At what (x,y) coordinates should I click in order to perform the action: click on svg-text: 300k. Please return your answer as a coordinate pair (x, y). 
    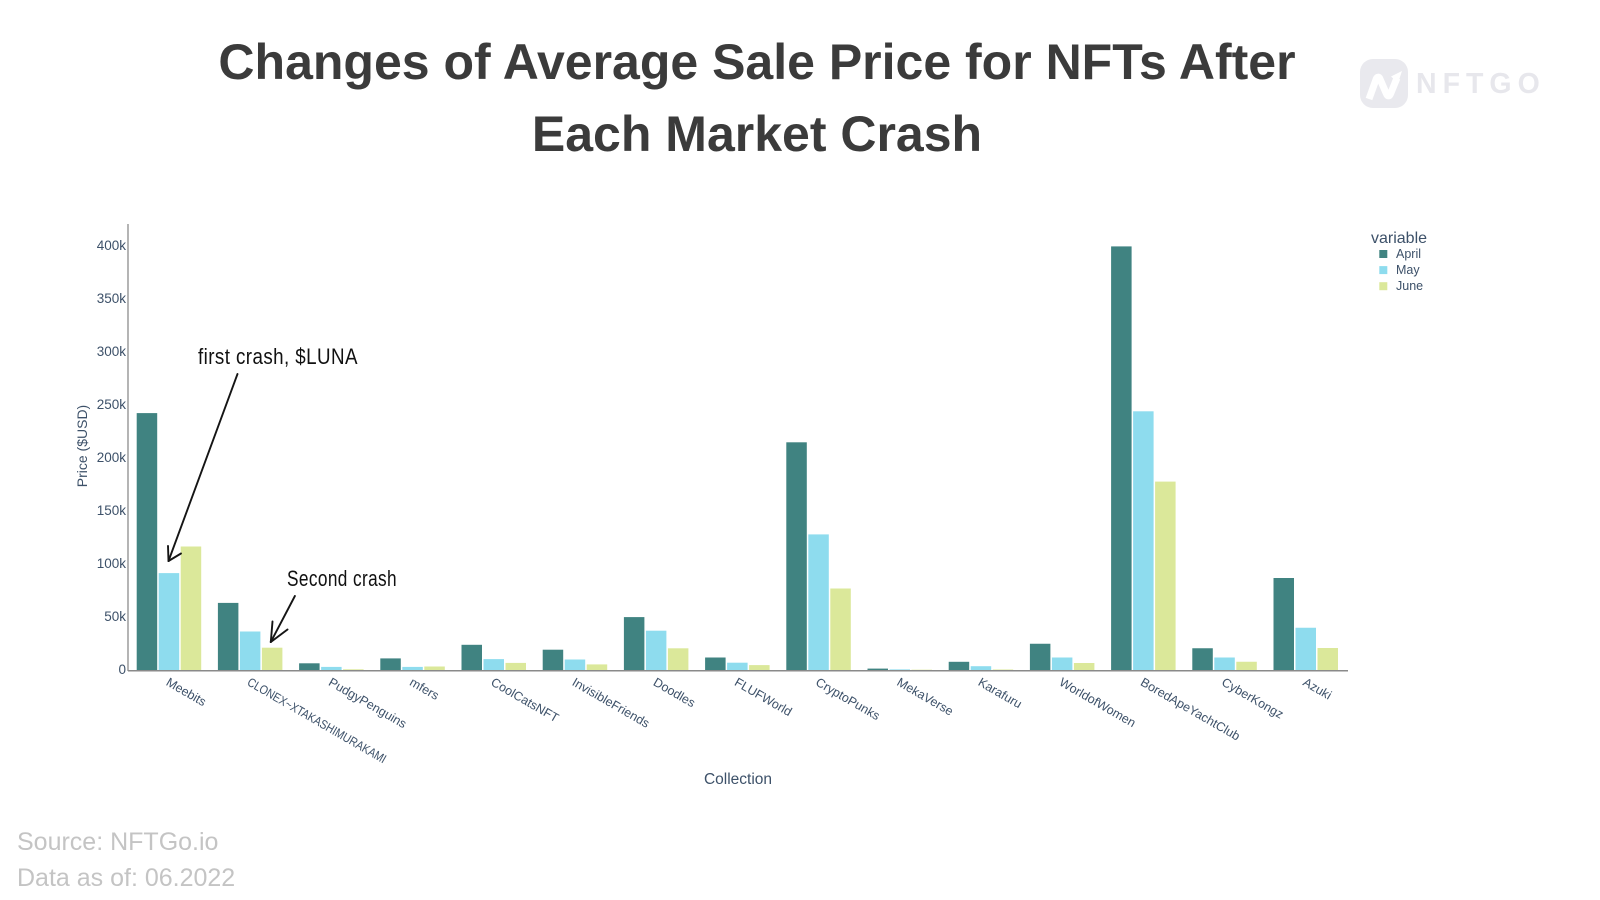
    Looking at the image, I should click on (112, 351).